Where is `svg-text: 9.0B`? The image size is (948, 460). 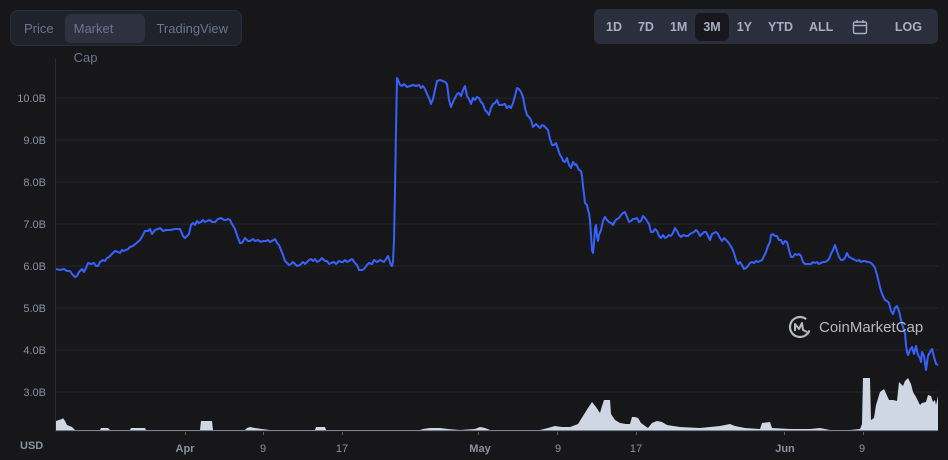 svg-text: 9.0B is located at coordinates (34, 141).